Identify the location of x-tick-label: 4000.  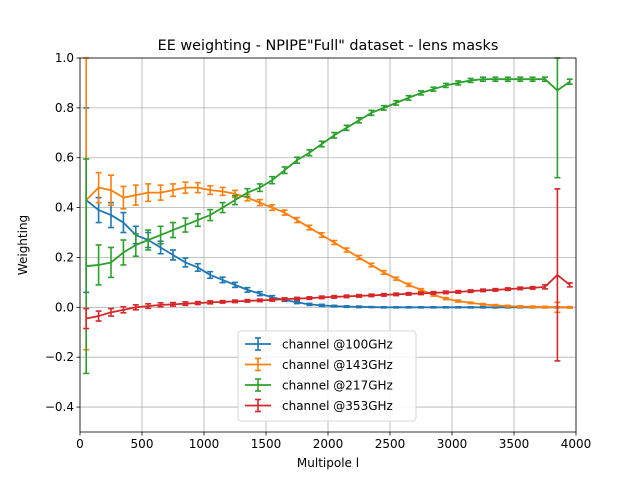
(576, 444).